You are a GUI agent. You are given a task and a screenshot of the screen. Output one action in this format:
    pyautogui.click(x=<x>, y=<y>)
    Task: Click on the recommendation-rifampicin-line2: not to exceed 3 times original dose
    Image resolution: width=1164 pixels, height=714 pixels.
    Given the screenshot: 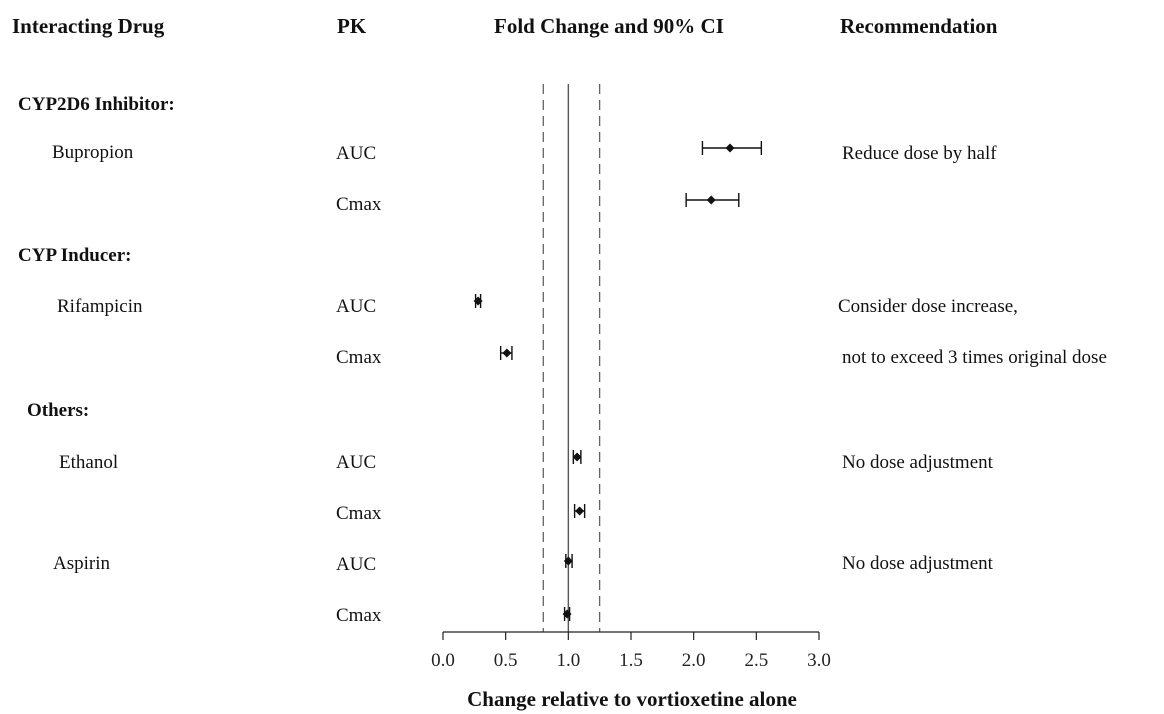 What is the action you would take?
    pyautogui.click(x=974, y=357)
    